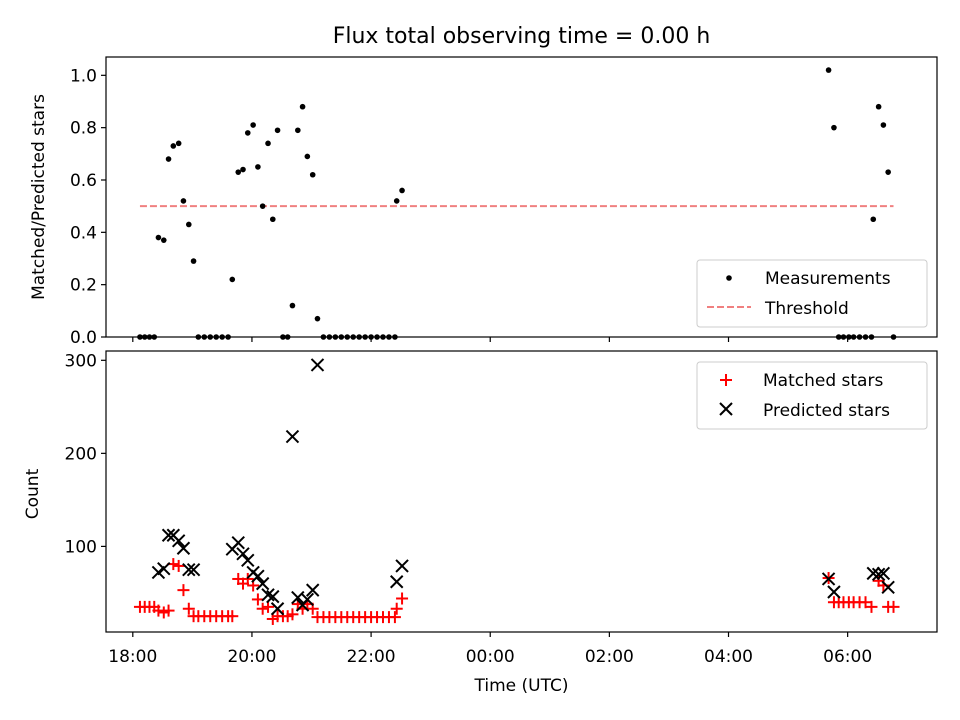 This screenshot has height=720, width=960. I want to click on top-ytick-label: 0.4, so click(83, 233).